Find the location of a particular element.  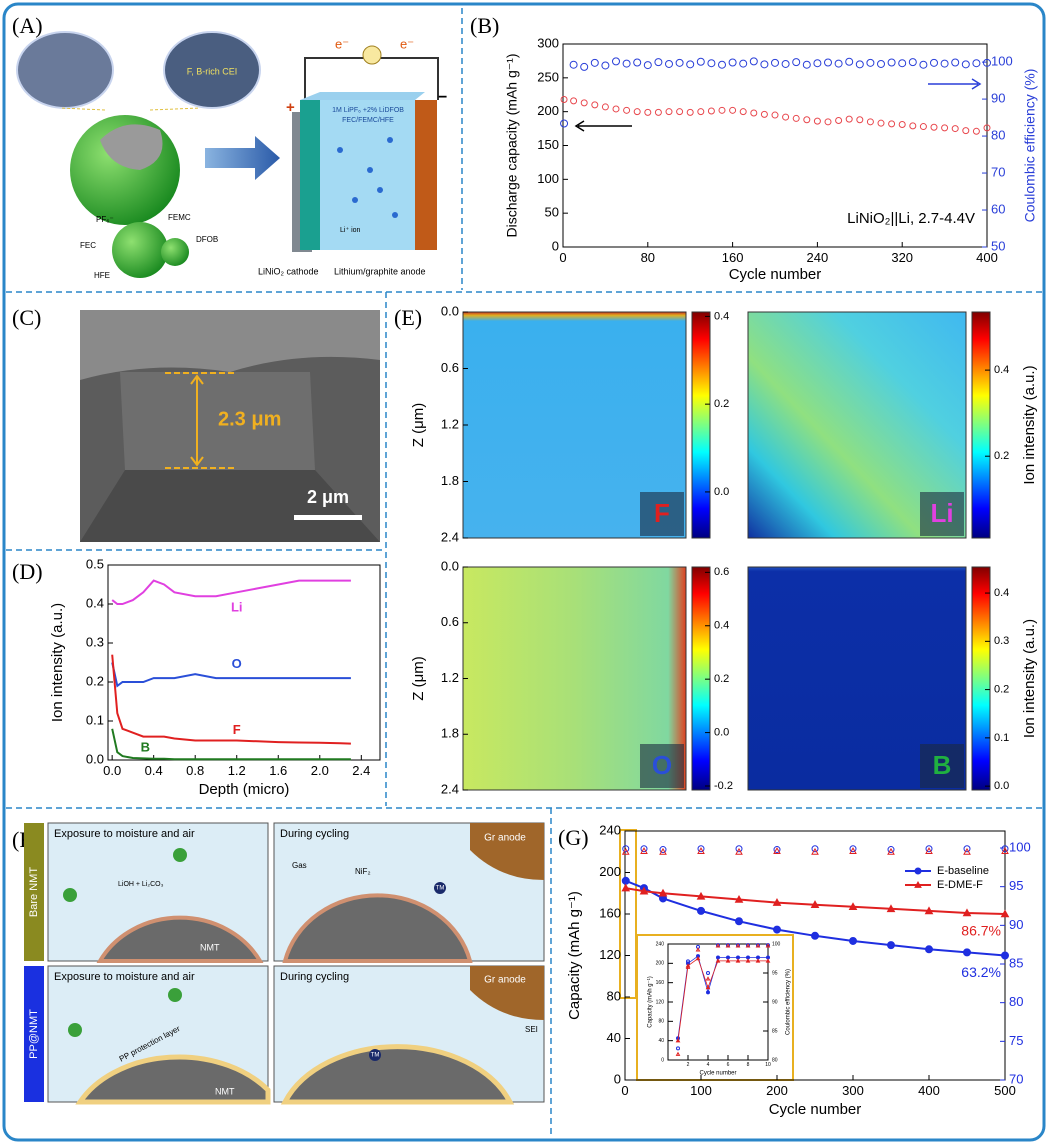

y-axis-label: Discharge capacity (mAh g⁻¹) is located at coordinates (512, 145).